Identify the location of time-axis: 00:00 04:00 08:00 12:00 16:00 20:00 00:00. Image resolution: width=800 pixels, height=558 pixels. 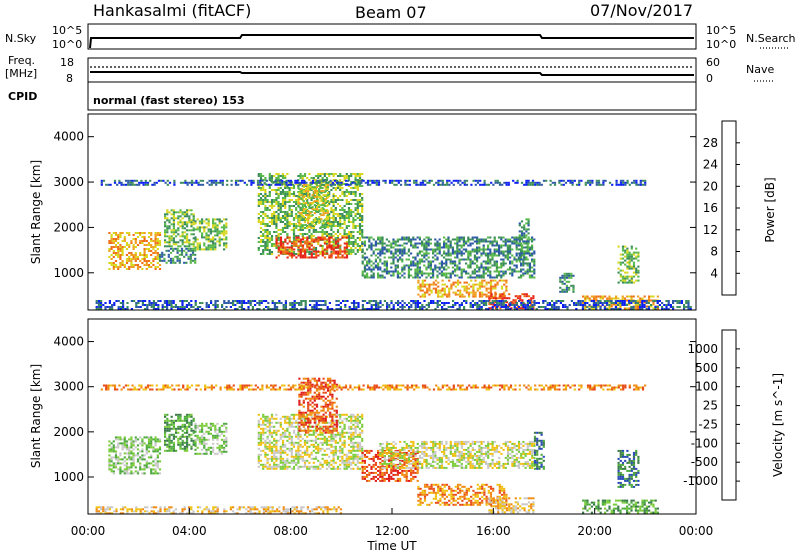
(392, 523).